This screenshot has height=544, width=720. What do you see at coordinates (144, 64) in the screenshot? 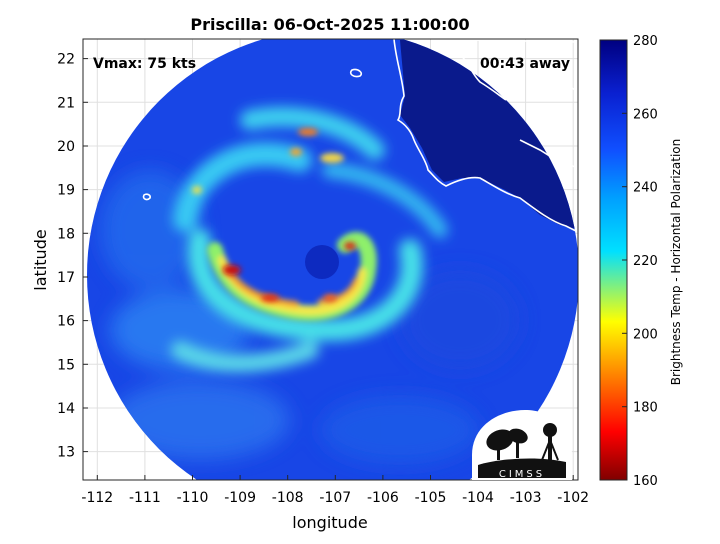
I see `vmax-label: Vmax: 75 kts` at bounding box center [144, 64].